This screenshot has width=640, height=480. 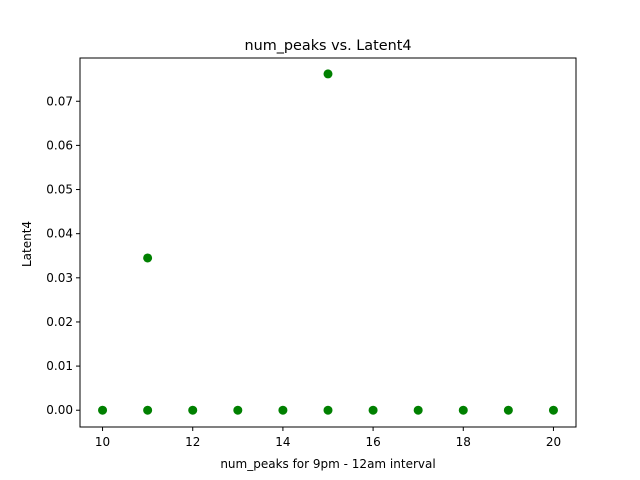 What do you see at coordinates (27, 244) in the screenshot?
I see `y-axis-label: Latent4` at bounding box center [27, 244].